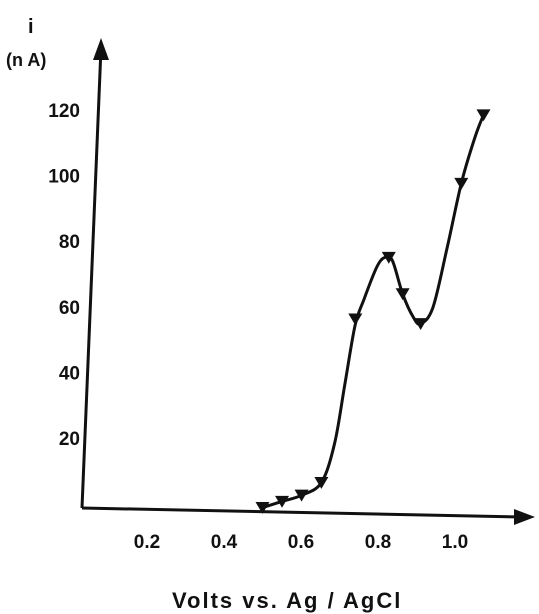 This screenshot has width=539, height=614. What do you see at coordinates (101, 49) in the screenshot?
I see `y-axis-arrow` at bounding box center [101, 49].